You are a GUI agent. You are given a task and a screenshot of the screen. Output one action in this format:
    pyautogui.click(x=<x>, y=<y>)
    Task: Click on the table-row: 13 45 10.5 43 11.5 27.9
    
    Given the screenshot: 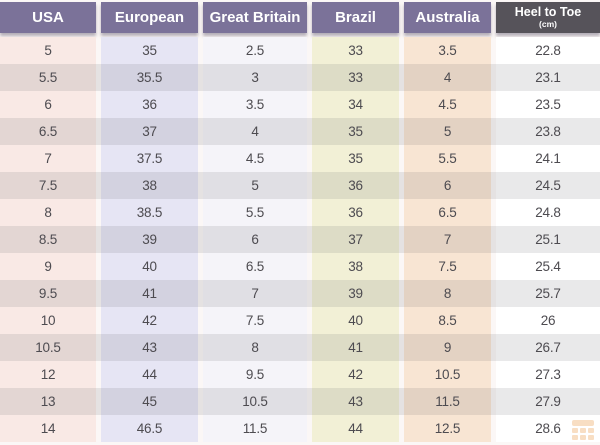 What is the action you would take?
    pyautogui.click(x=300, y=401)
    